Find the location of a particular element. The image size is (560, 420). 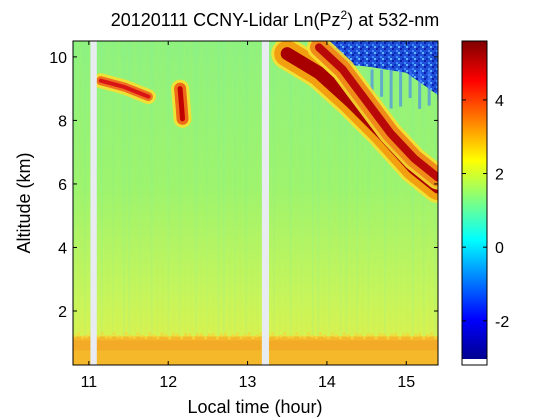

y-tick-label: 8 is located at coordinates (62, 121).